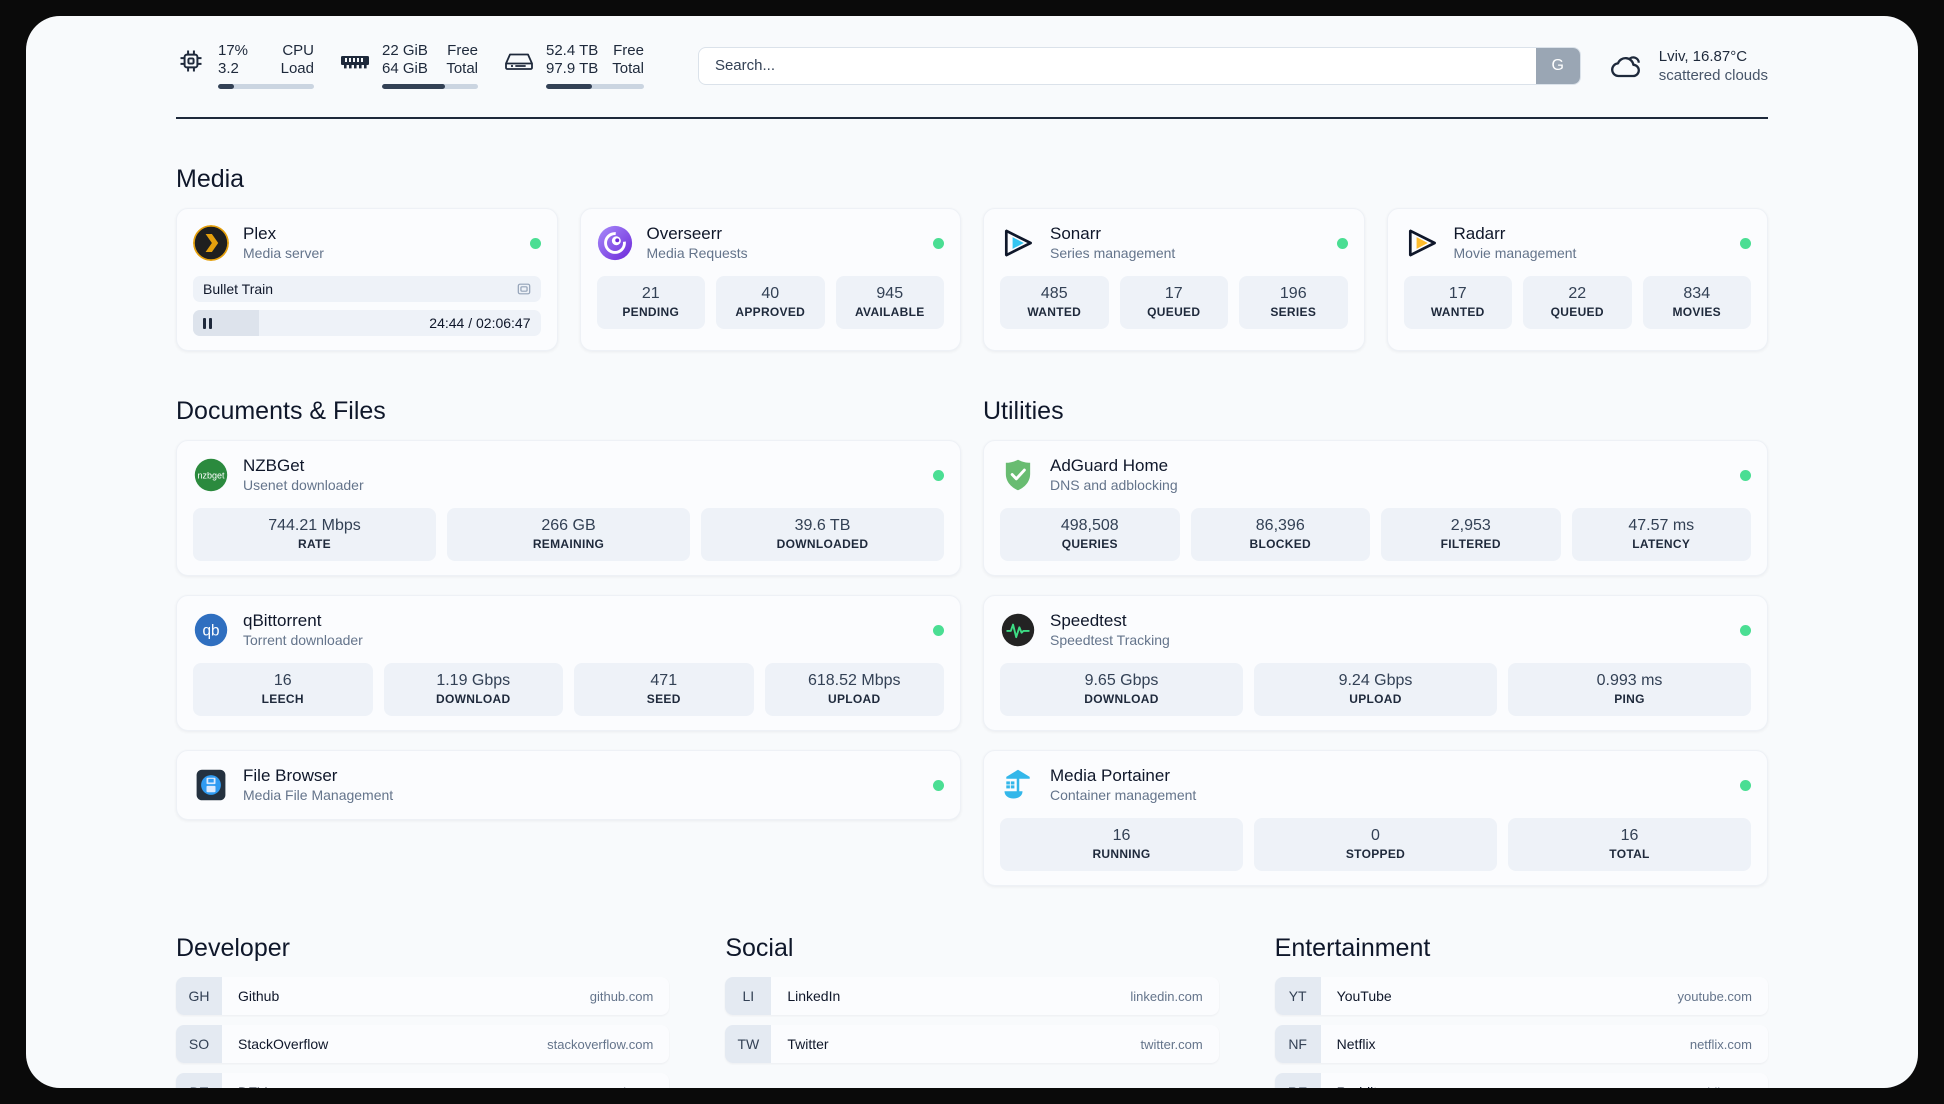 Image resolution: width=1944 pixels, height=1104 pixels. What do you see at coordinates (1577, 312) in the screenshot?
I see `stat-tile-label: QUEUED` at bounding box center [1577, 312].